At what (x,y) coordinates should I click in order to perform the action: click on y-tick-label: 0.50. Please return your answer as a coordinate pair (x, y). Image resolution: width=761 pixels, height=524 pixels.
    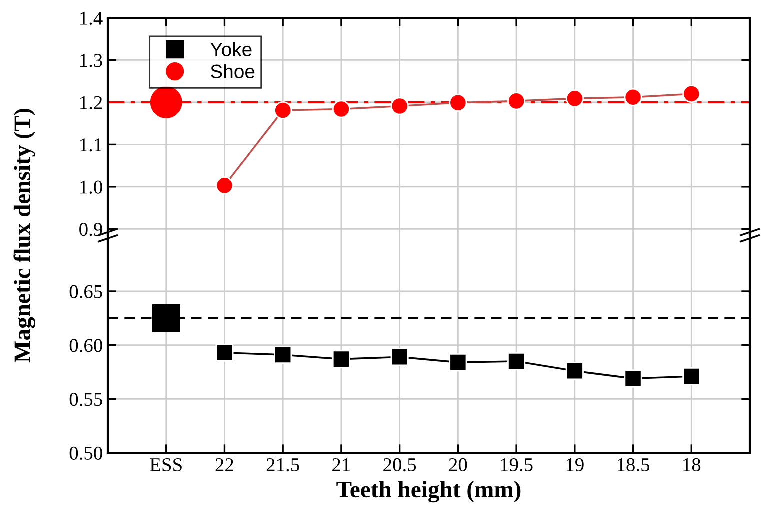
    Looking at the image, I should click on (86, 453).